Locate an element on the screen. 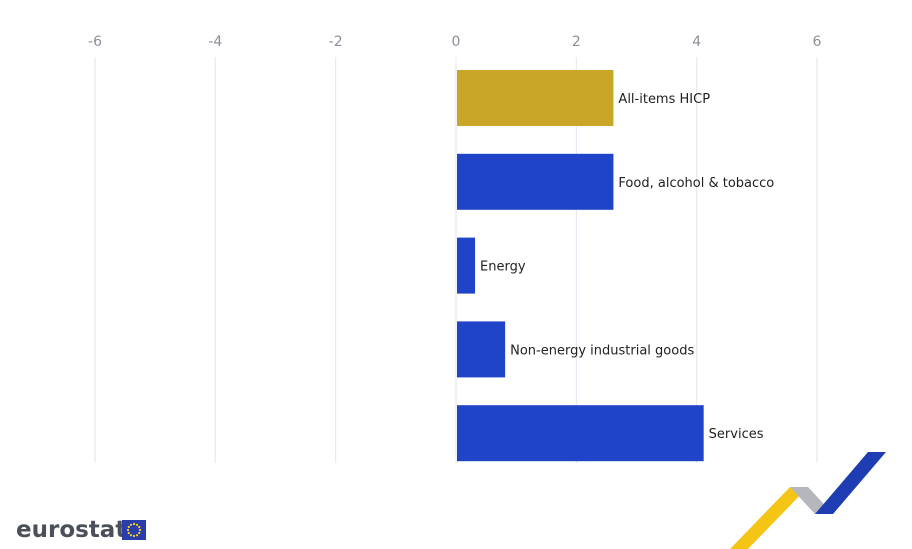 The width and height of the screenshot is (912, 549). ribbon-blue-shape is located at coordinates (850, 483).